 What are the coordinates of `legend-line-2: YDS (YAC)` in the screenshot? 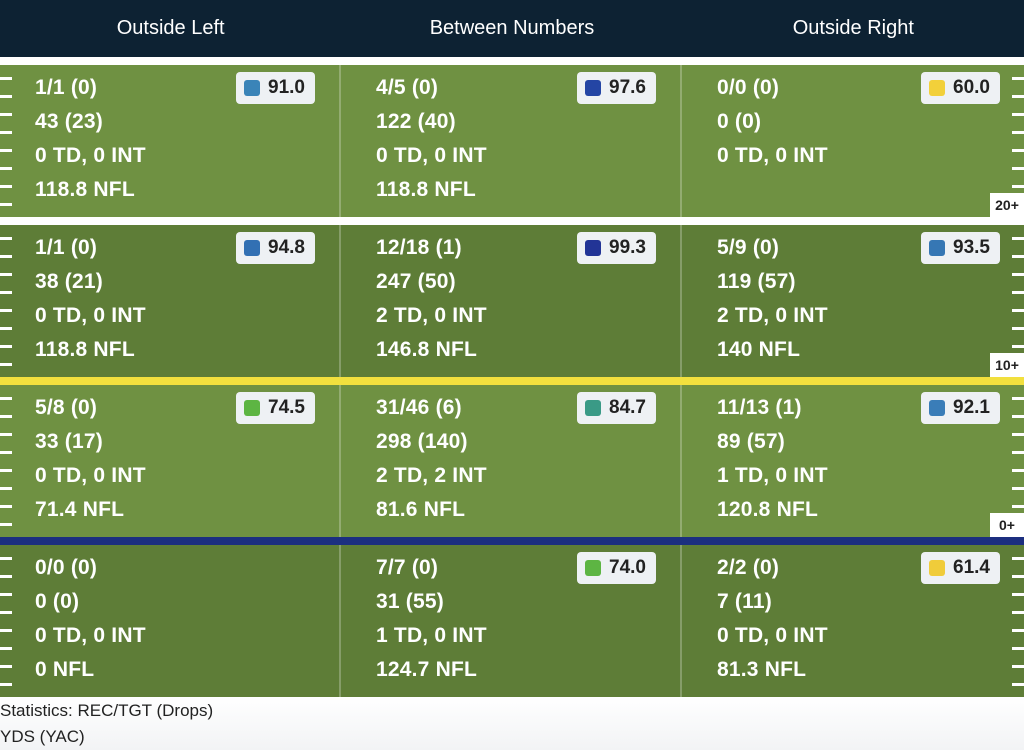 It's located at (42, 736).